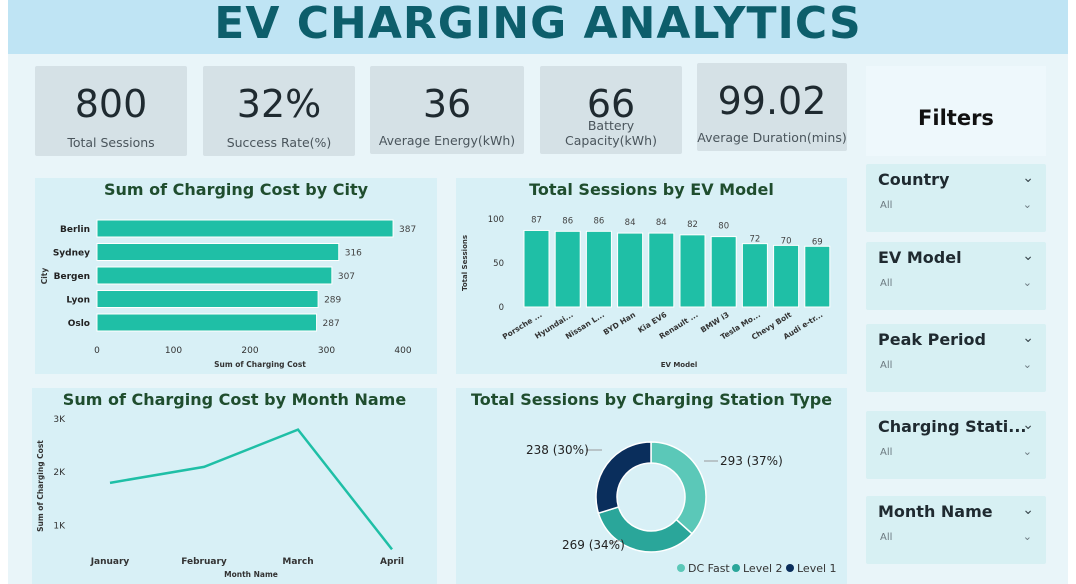 This screenshot has height=584, width=1076. Describe the element at coordinates (651, 399) in the screenshot. I see `chart-title: Total Sessions by Charging Station Type` at that location.